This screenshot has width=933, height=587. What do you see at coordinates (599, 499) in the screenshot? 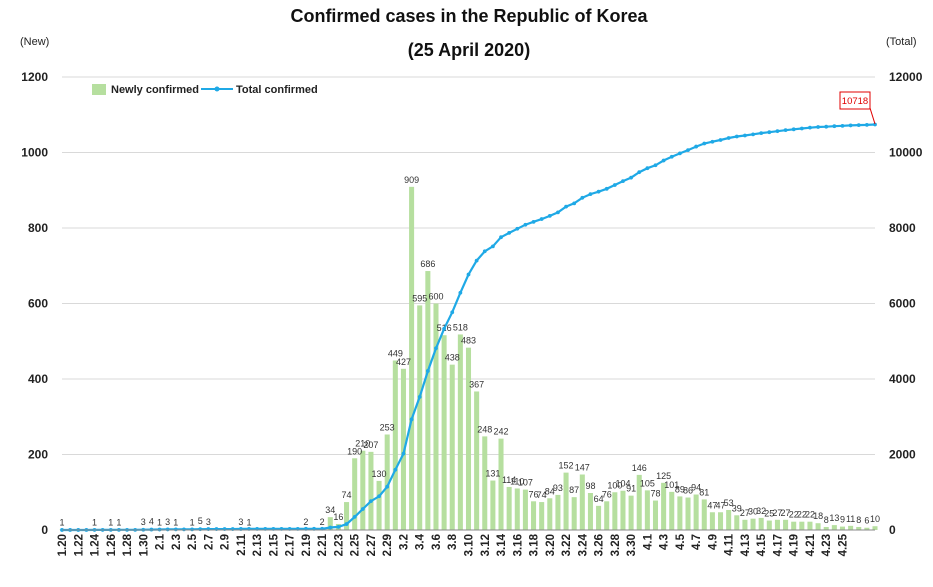
I see `bar-data-label: 64` at bounding box center [599, 499].